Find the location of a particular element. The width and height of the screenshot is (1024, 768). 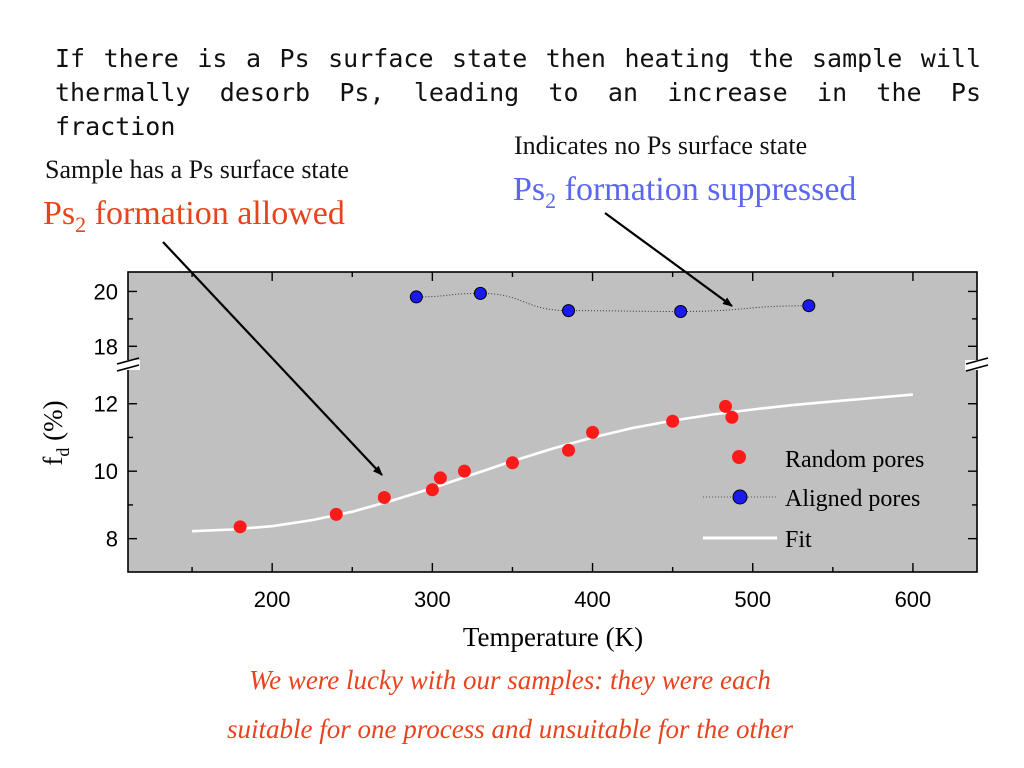

y-tick-label: 10 is located at coordinates (106, 471).